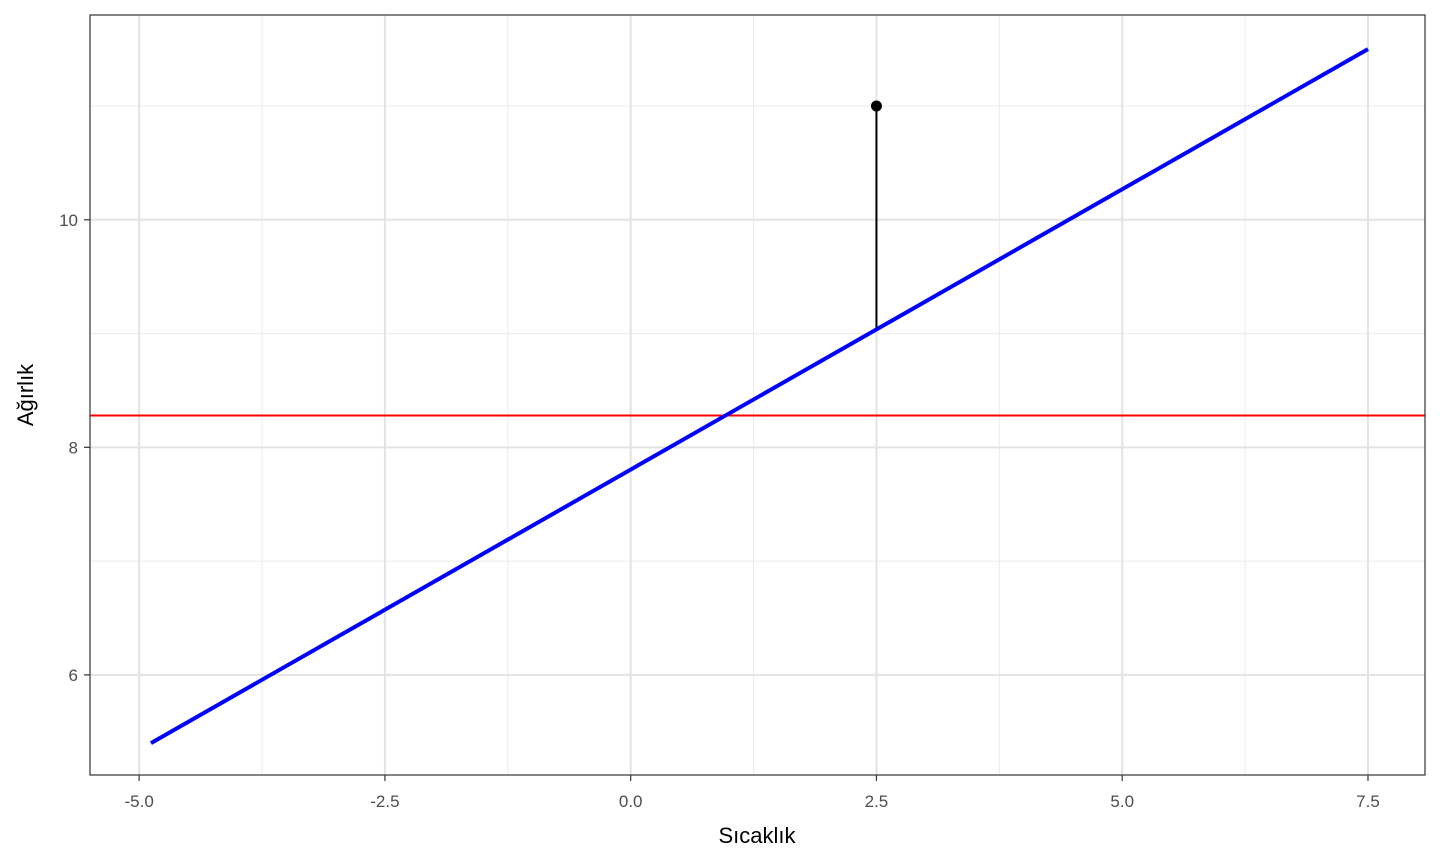 This screenshot has width=1440, height=864. I want to click on x-tick-label: -2.5, so click(384, 801).